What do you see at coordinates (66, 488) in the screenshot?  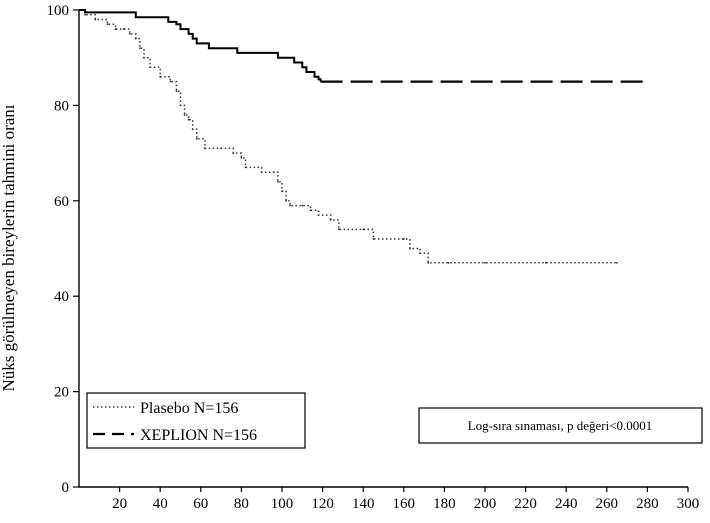 I see `y-tick-label: 0` at bounding box center [66, 488].